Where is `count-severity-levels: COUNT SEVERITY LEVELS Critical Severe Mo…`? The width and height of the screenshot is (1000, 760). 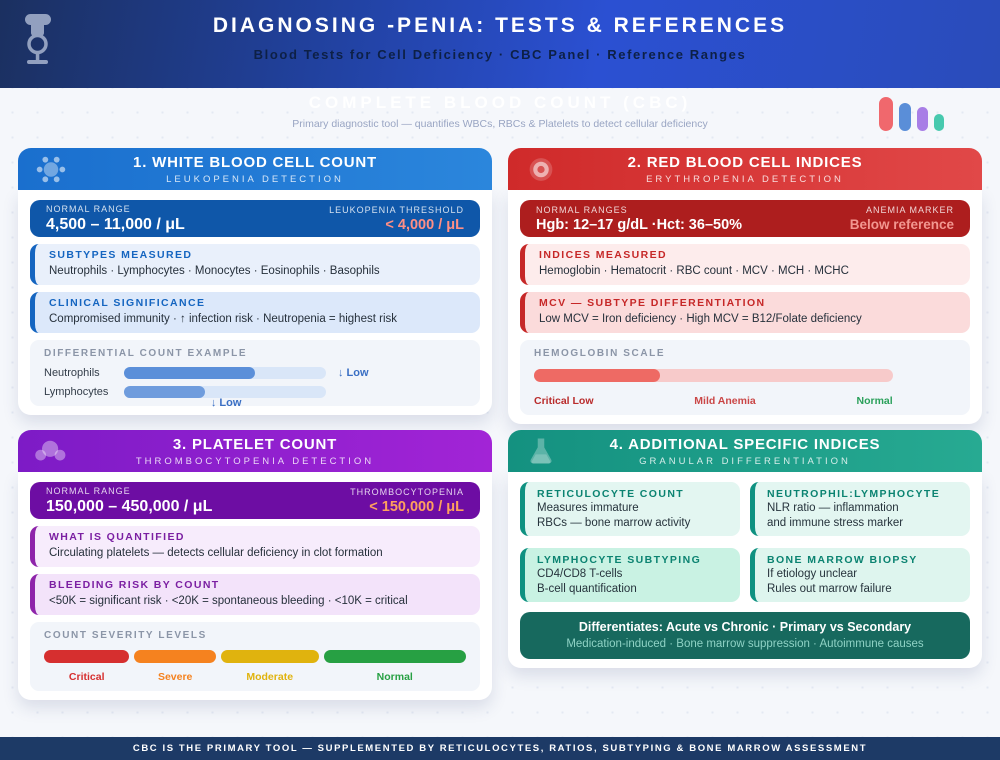 count-severity-levels: COUNT SEVERITY LEVELS Critical Severe Mo… is located at coordinates (255, 656).